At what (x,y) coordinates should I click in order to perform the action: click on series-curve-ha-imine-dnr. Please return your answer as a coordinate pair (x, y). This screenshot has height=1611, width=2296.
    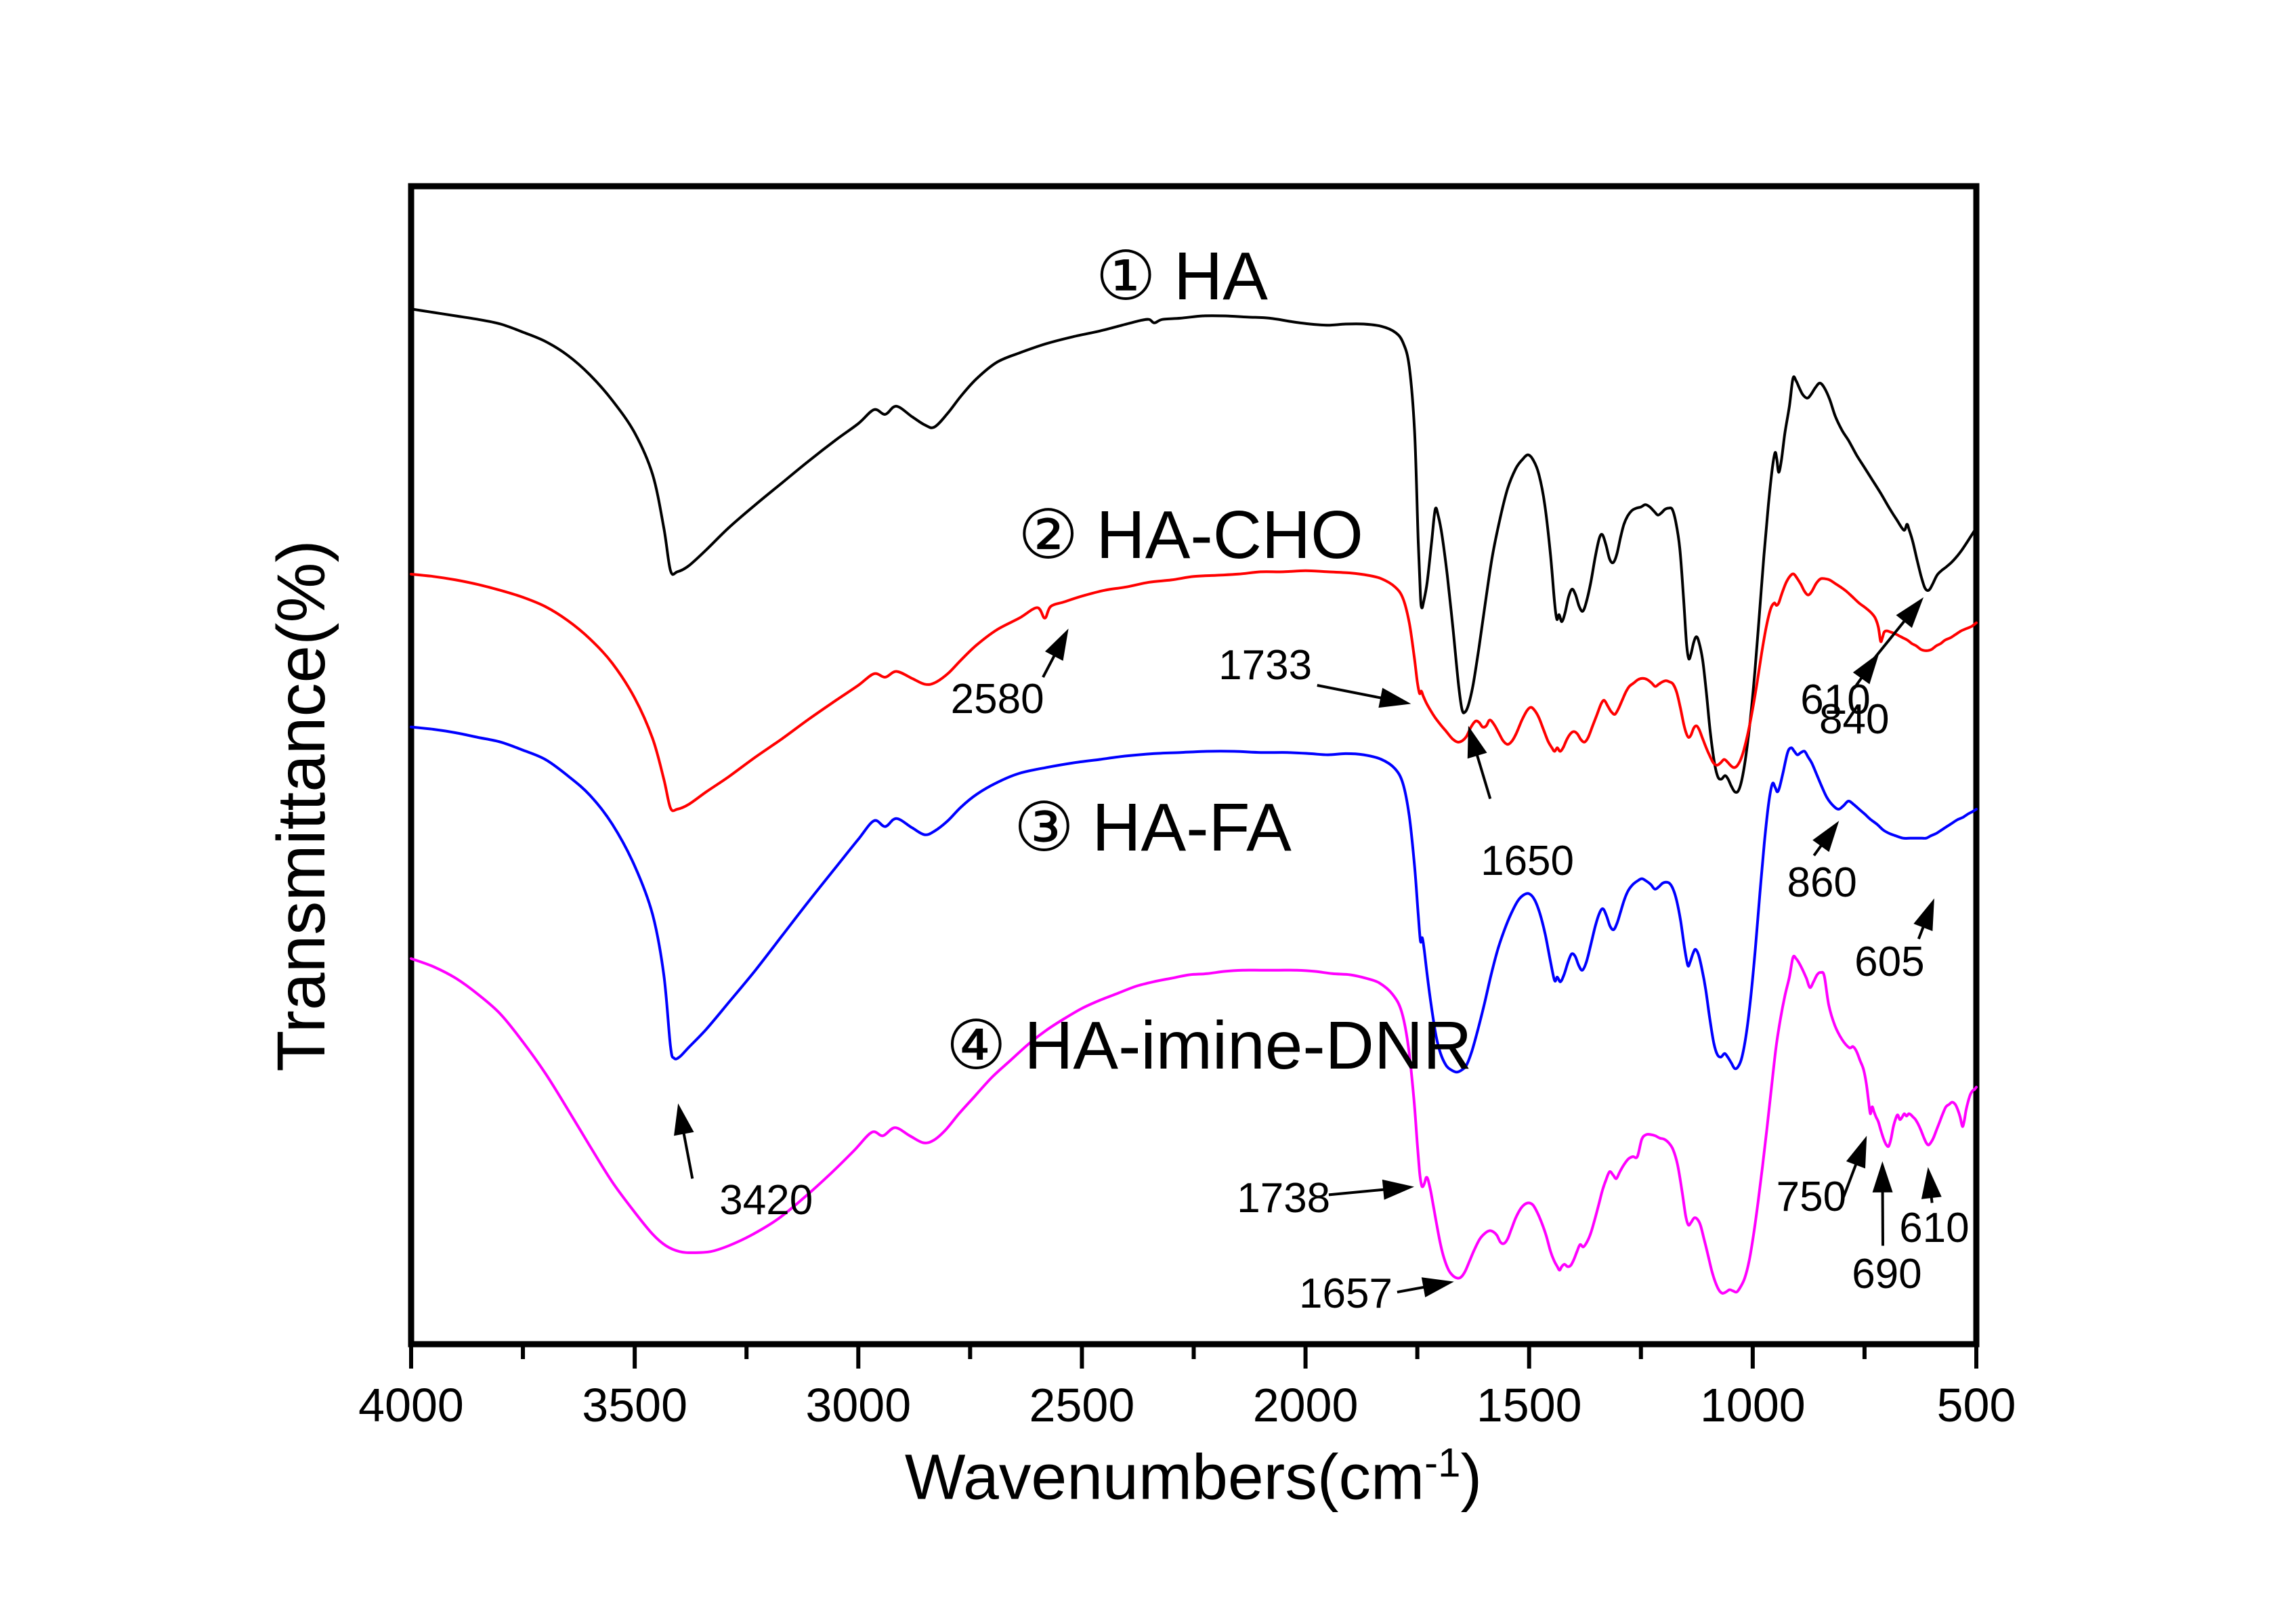
    Looking at the image, I should click on (1194, 1125).